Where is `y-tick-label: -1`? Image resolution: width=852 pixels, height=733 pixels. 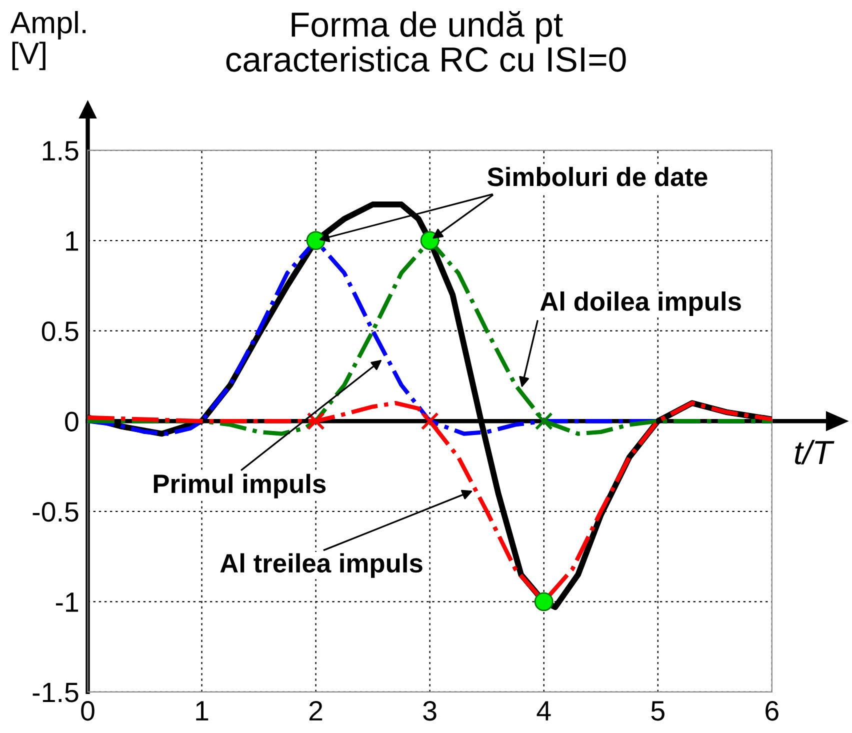
y-tick-label: -1 is located at coordinates (67, 602).